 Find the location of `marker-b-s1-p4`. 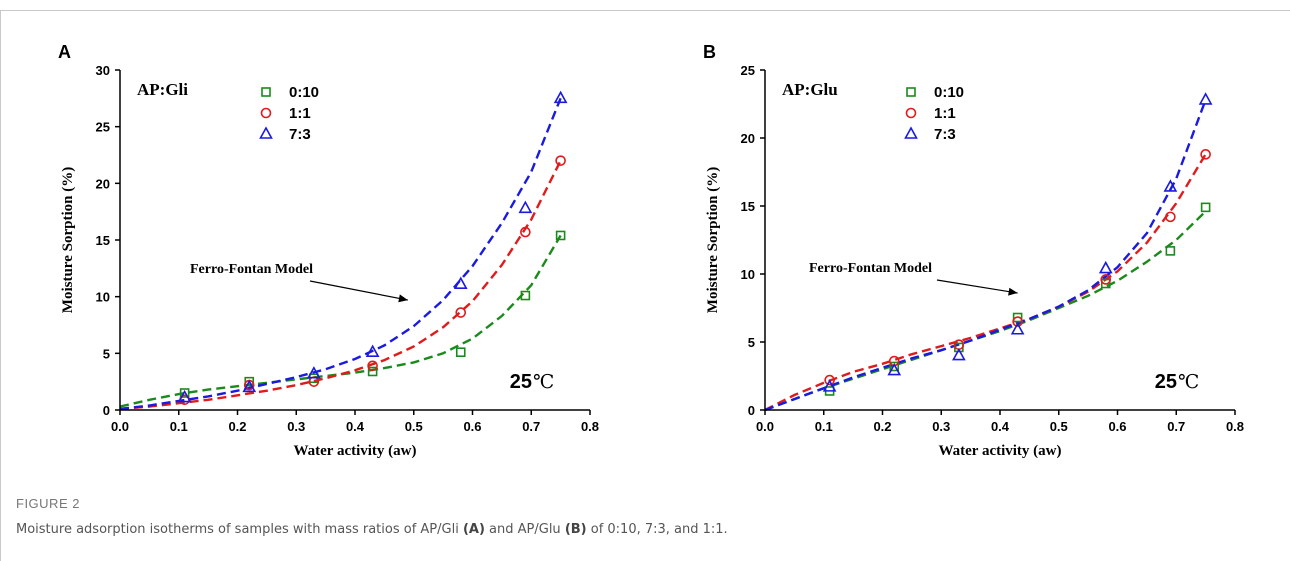

marker-b-s1-p4 is located at coordinates (1106, 279).